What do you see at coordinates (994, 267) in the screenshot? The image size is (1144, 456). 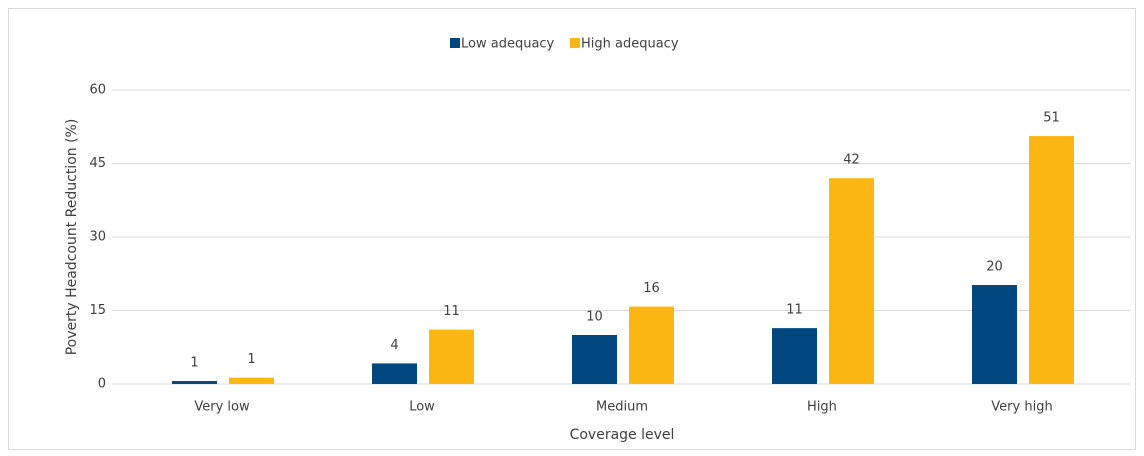 I see `data-label: 20` at bounding box center [994, 267].